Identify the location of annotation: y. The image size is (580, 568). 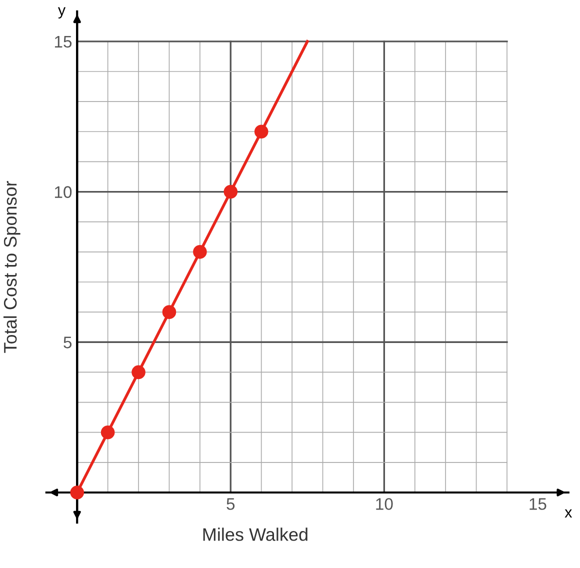
(62, 12).